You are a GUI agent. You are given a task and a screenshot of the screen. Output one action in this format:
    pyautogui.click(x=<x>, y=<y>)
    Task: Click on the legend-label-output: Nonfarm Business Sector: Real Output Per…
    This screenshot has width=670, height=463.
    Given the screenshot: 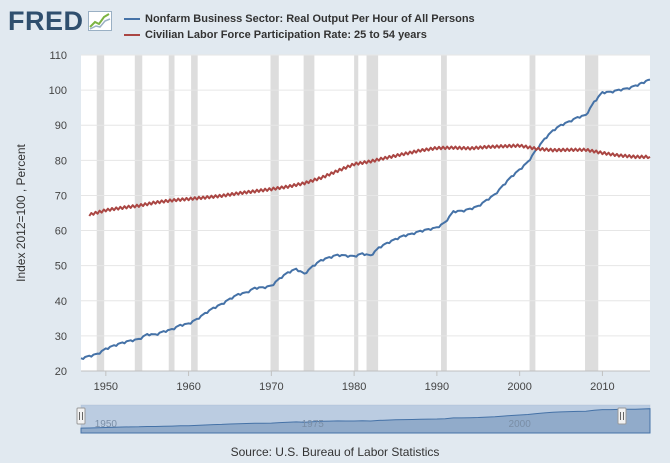 What is the action you would take?
    pyautogui.click(x=310, y=19)
    